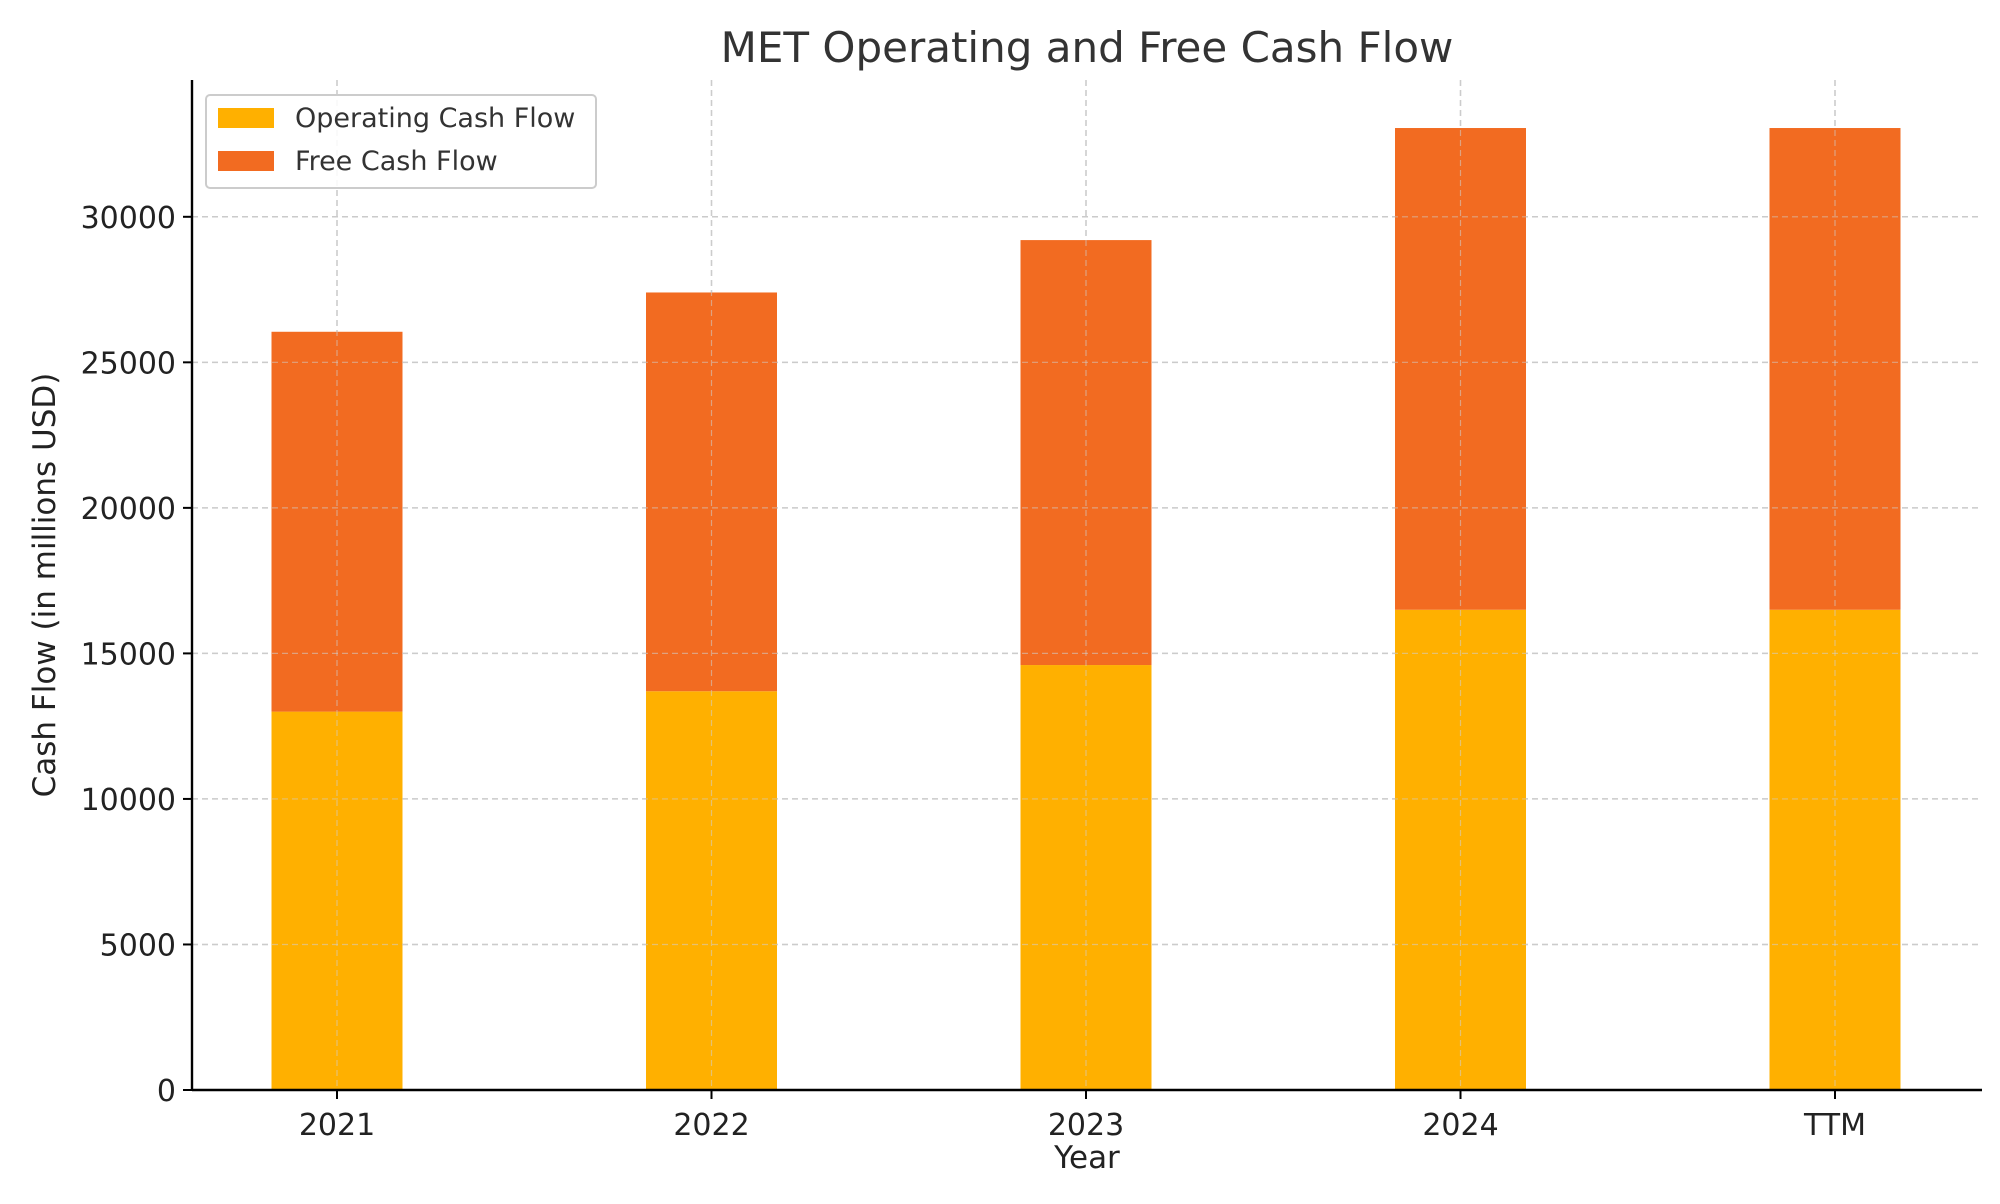 This screenshot has height=1204, width=2000. I want to click on x-tick-label: TTM, so click(1834, 1125).